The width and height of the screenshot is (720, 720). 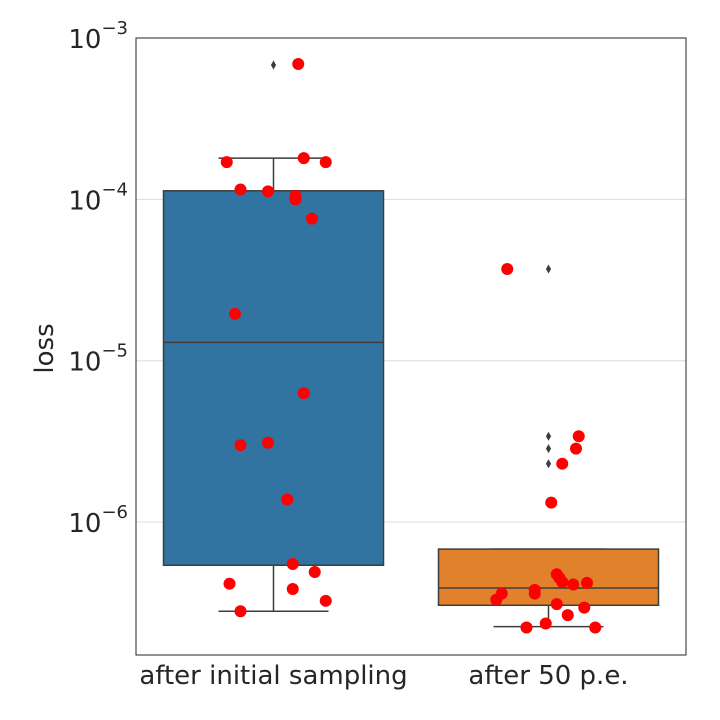 What do you see at coordinates (98, 278) in the screenshot?
I see `y-tick-labels: 10−610−510−410−3` at bounding box center [98, 278].